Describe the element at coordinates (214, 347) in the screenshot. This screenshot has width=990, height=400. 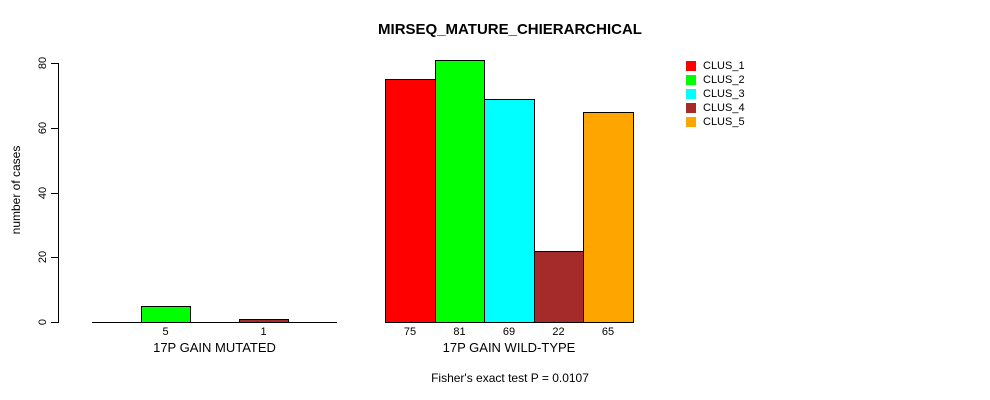
I see `group-label: 17P GAIN MUTATED` at that location.